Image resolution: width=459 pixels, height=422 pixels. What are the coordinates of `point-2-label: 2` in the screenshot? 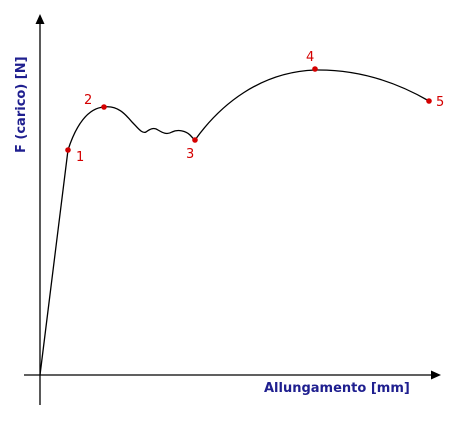 It's located at (88, 100).